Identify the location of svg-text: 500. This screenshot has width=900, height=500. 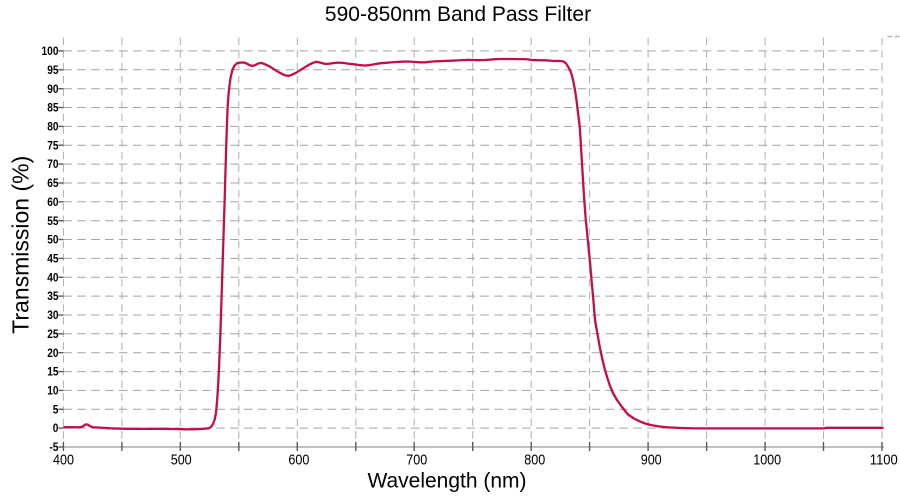
(181, 459).